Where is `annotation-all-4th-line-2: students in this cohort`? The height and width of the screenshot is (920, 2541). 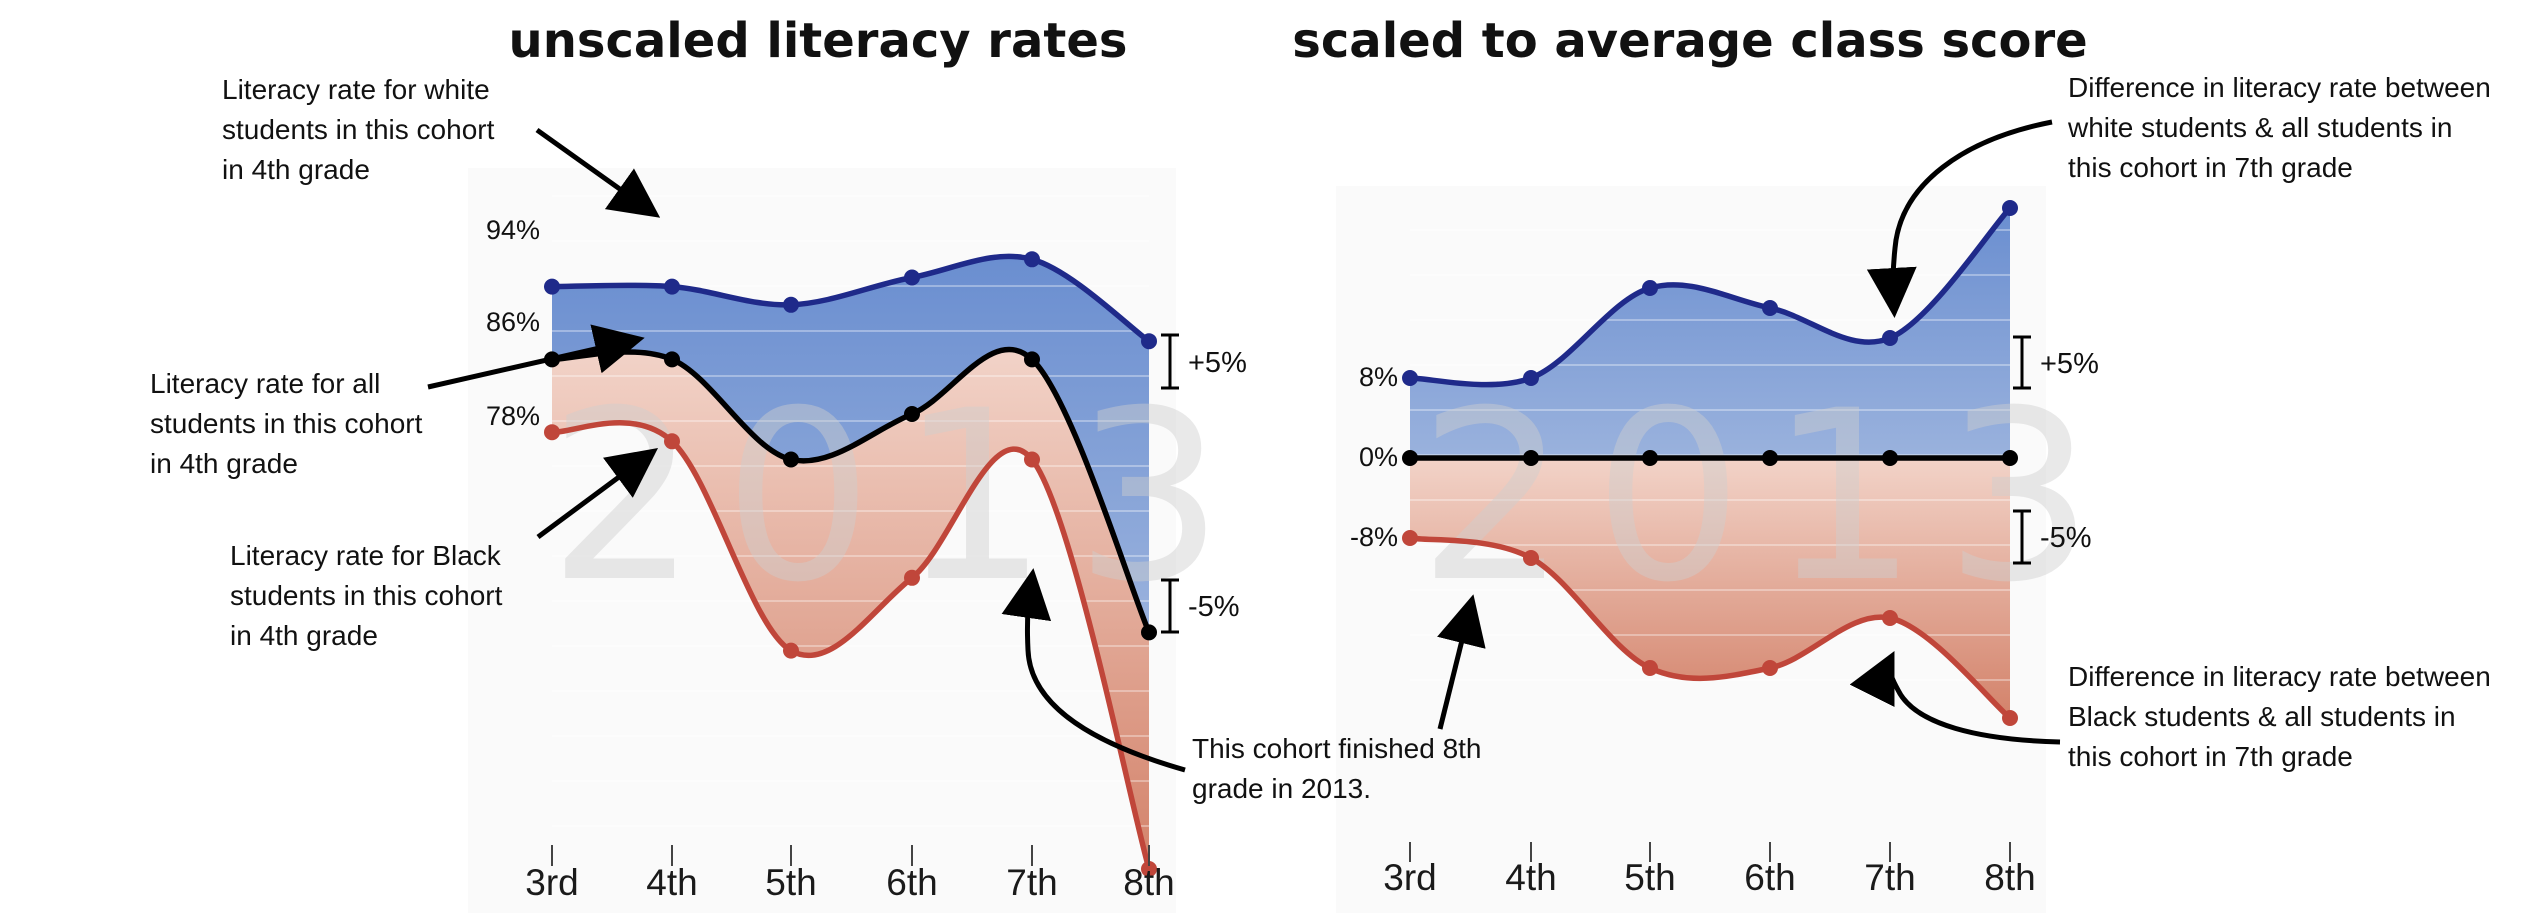
annotation-all-4th-line-2: students in this cohort is located at coordinates (286, 423).